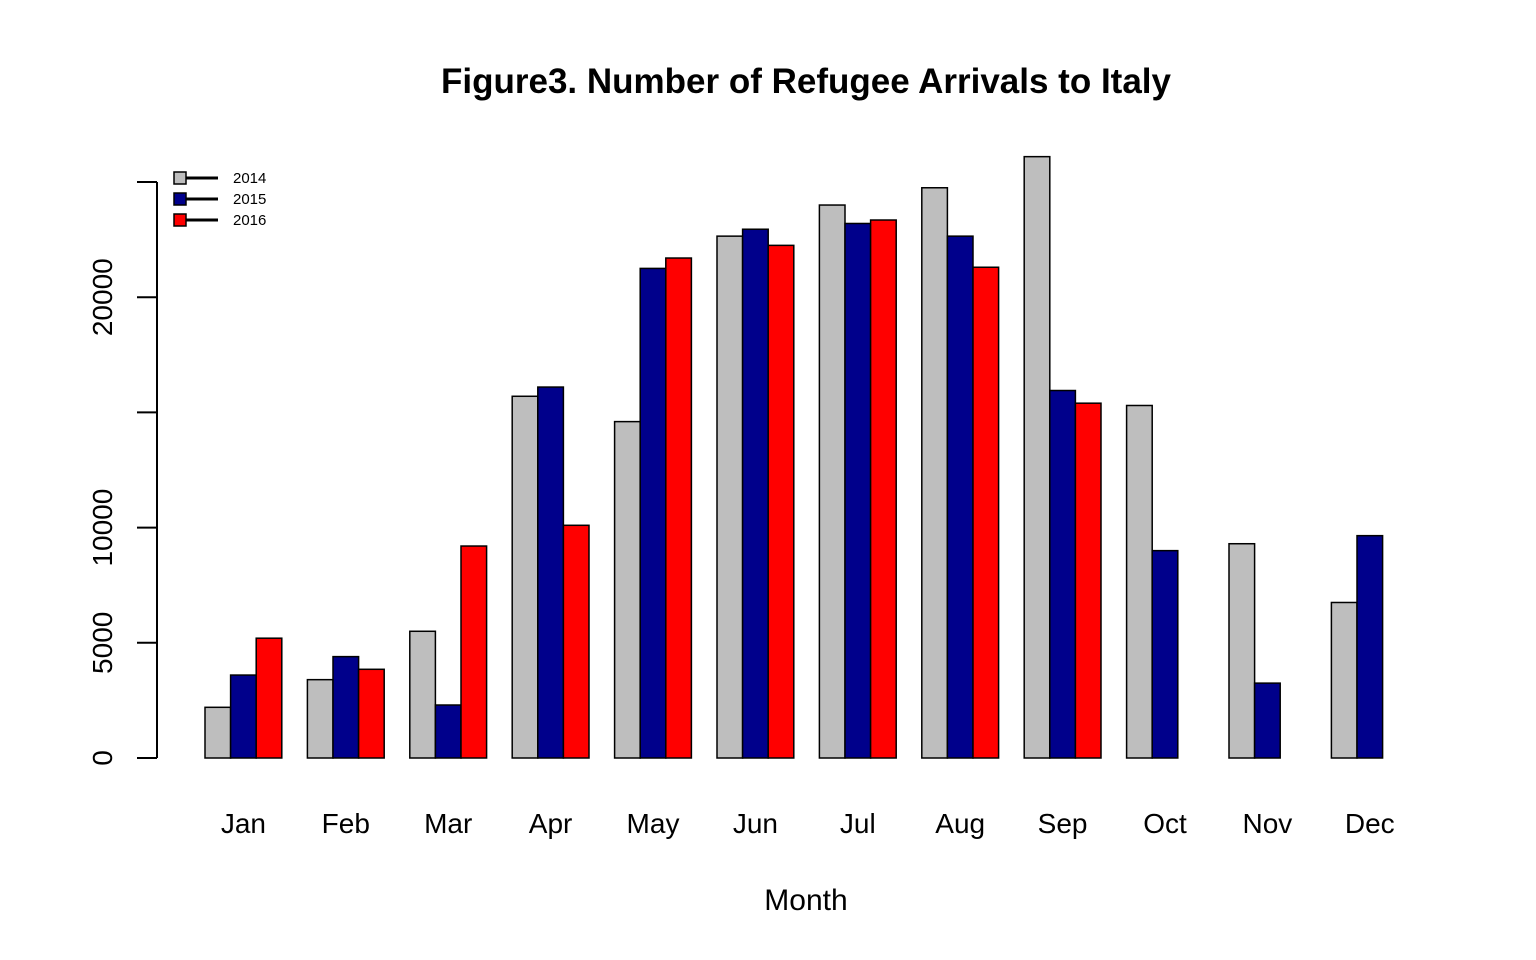 This screenshot has height=960, width=1536. What do you see at coordinates (243, 716) in the screenshot?
I see `bar-jan-2015` at bounding box center [243, 716].